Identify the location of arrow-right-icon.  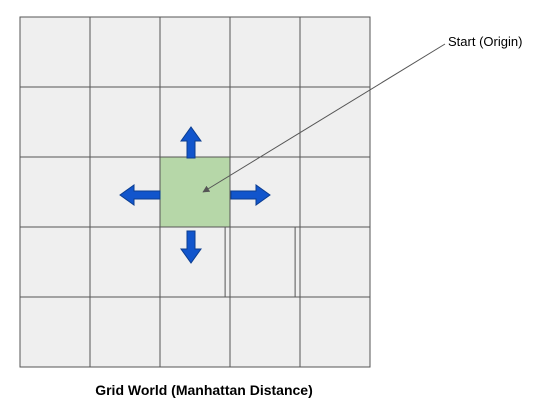
(250, 195).